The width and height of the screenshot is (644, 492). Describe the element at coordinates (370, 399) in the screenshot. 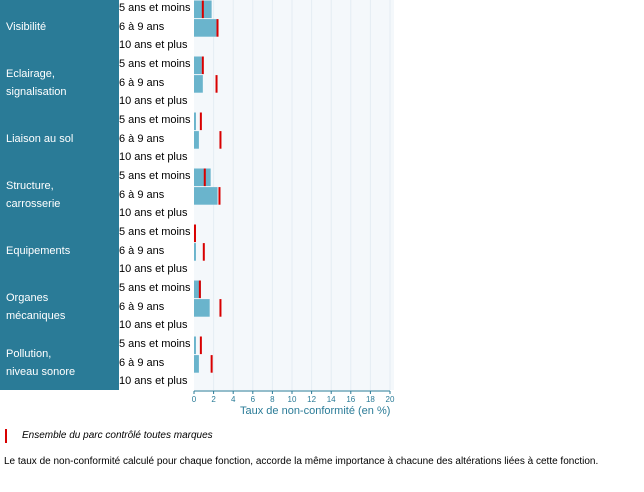

I see `x-tick-label: 18` at that location.